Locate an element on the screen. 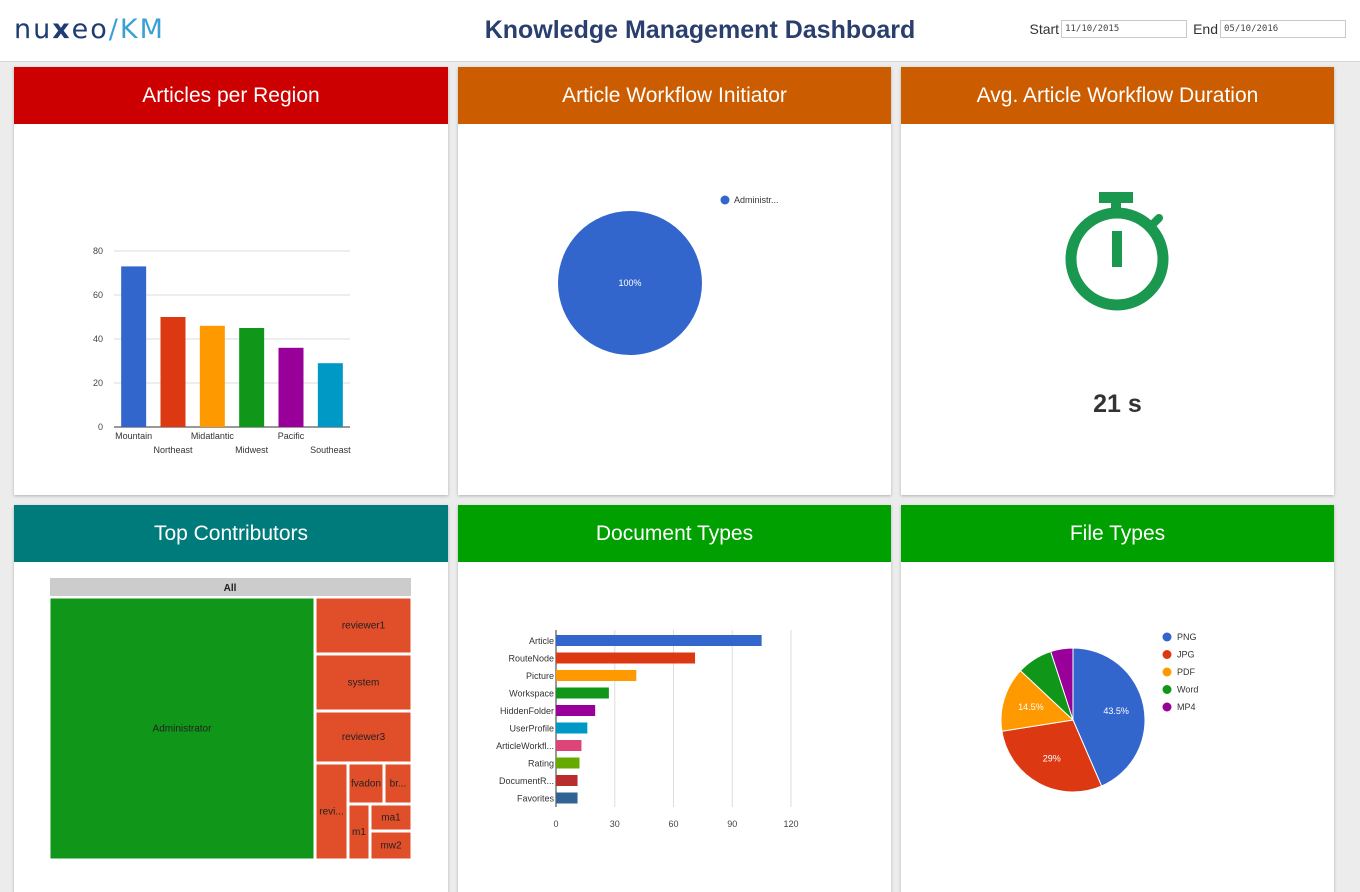  card-title: File Types is located at coordinates (1117, 533).